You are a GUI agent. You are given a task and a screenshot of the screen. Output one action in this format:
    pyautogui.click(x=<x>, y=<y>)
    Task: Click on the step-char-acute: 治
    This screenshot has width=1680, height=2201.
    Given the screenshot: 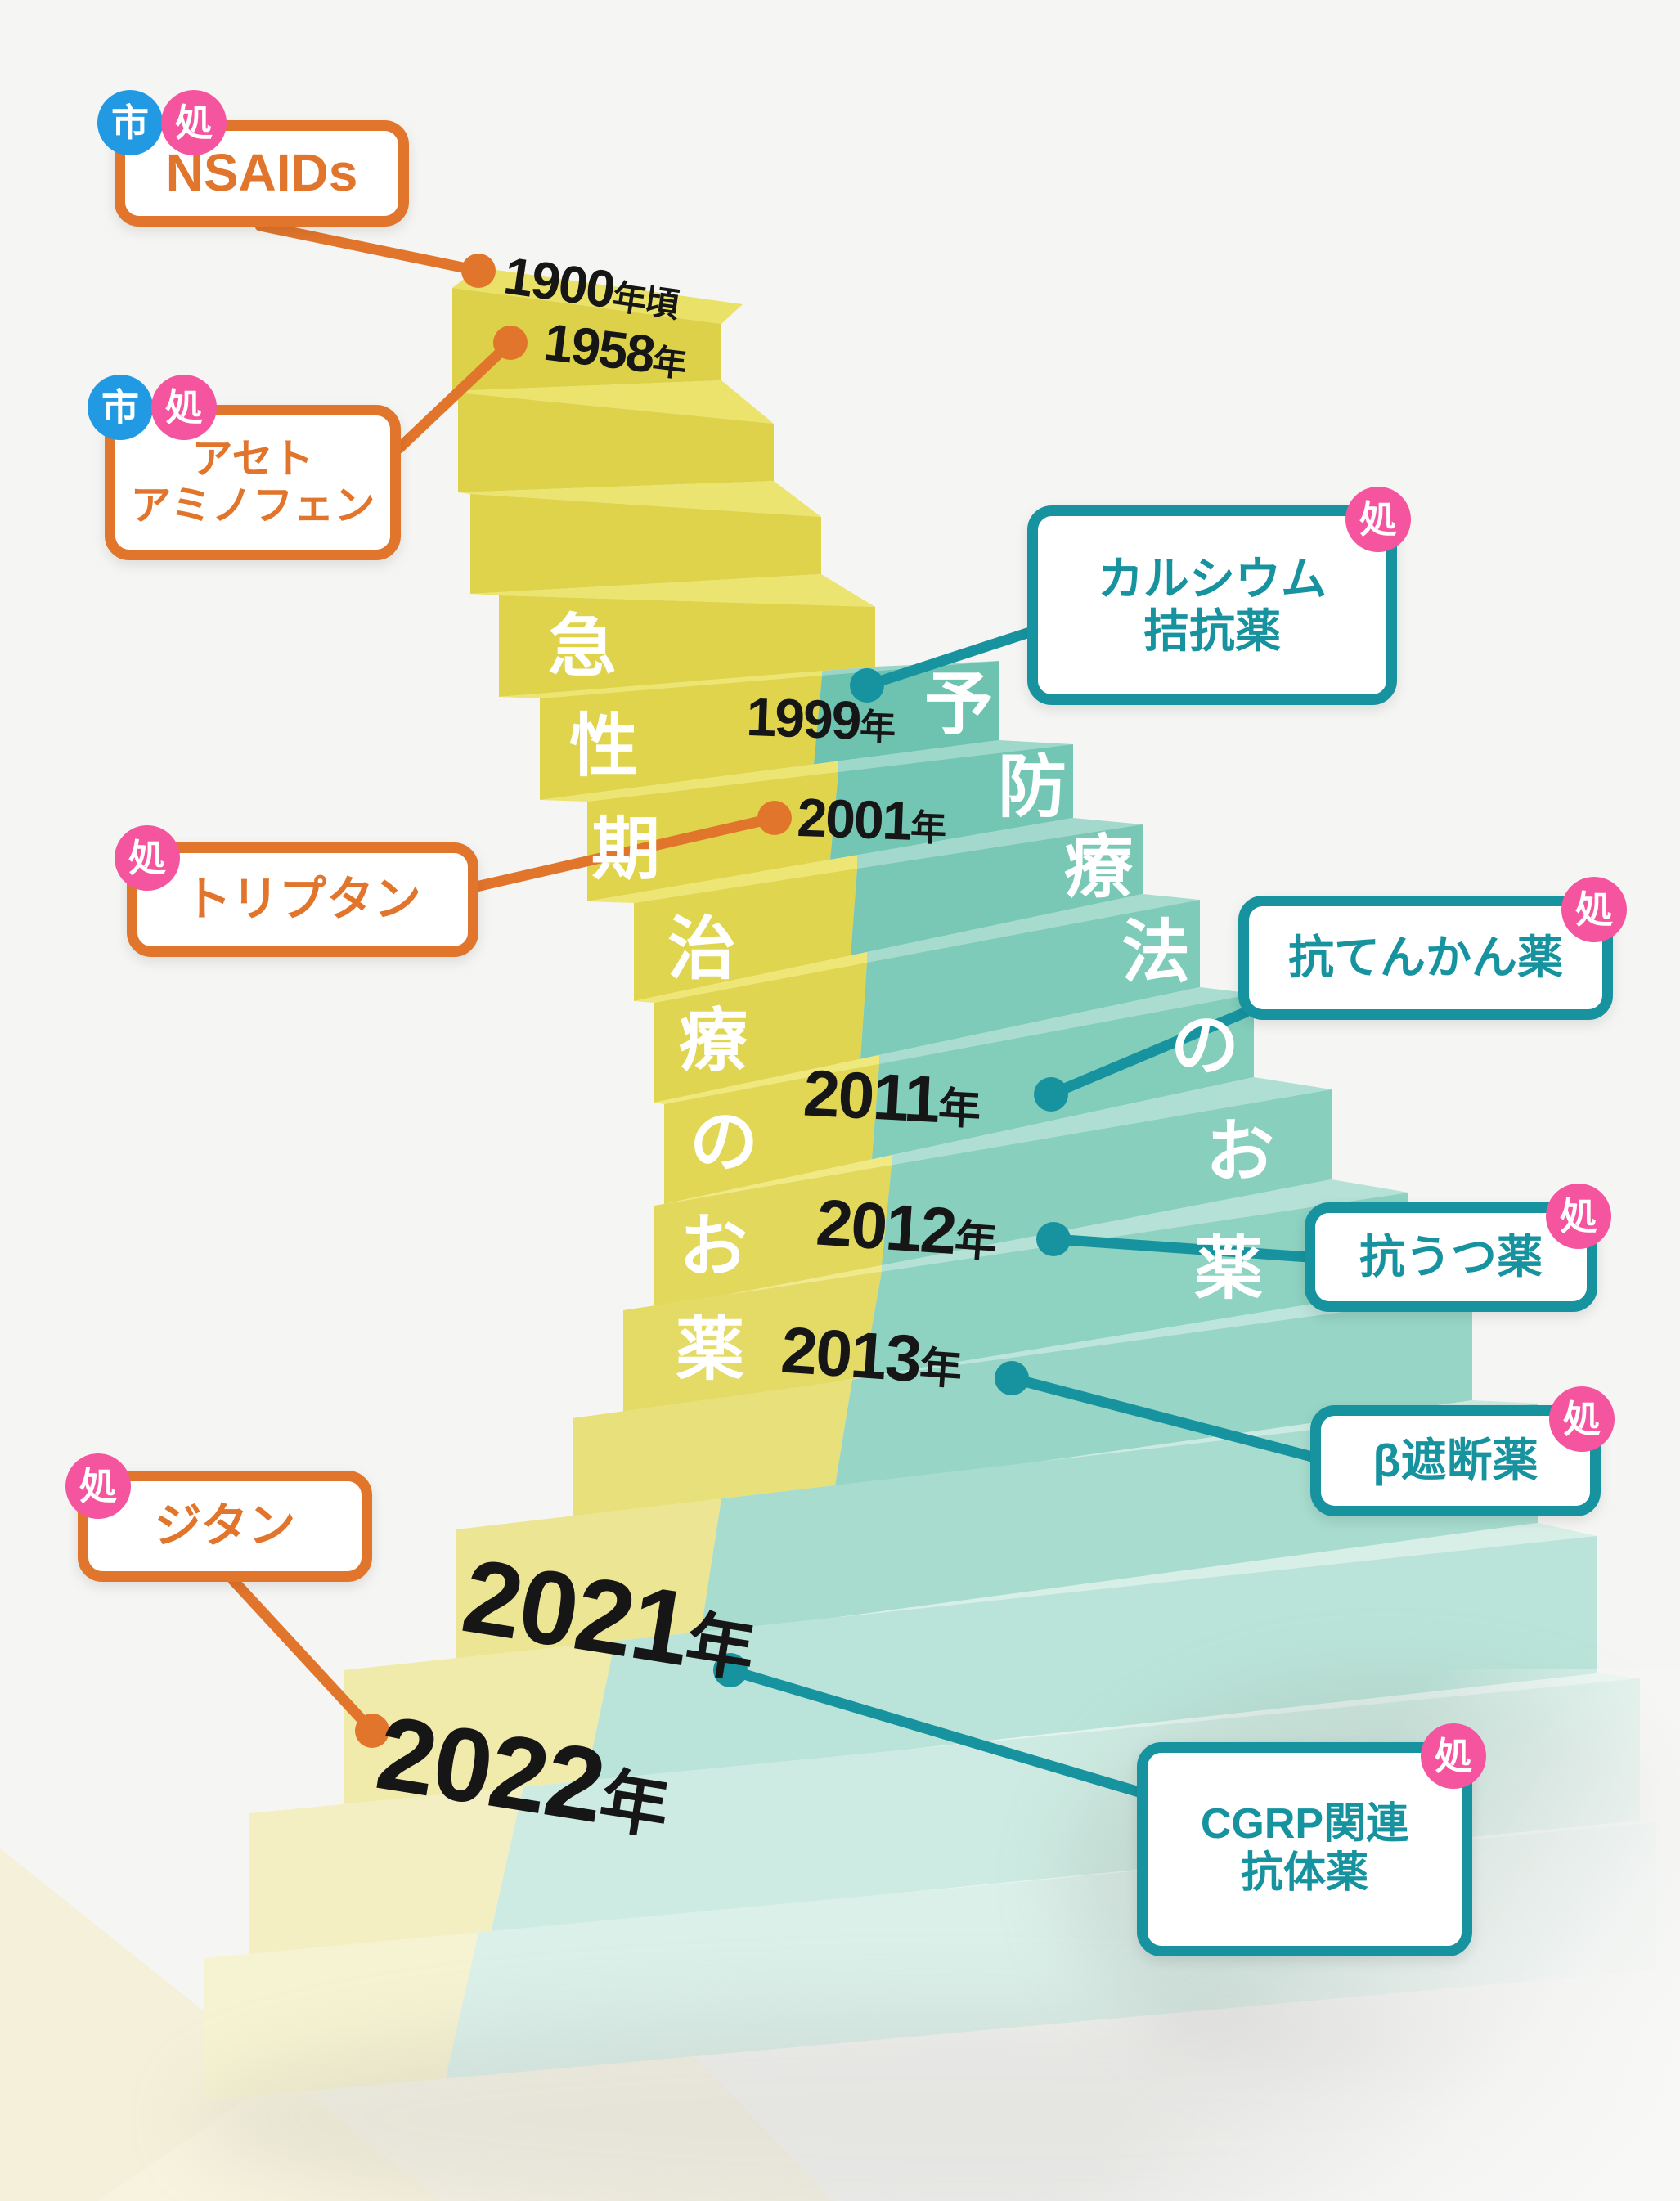 What is the action you would take?
    pyautogui.click(x=702, y=949)
    